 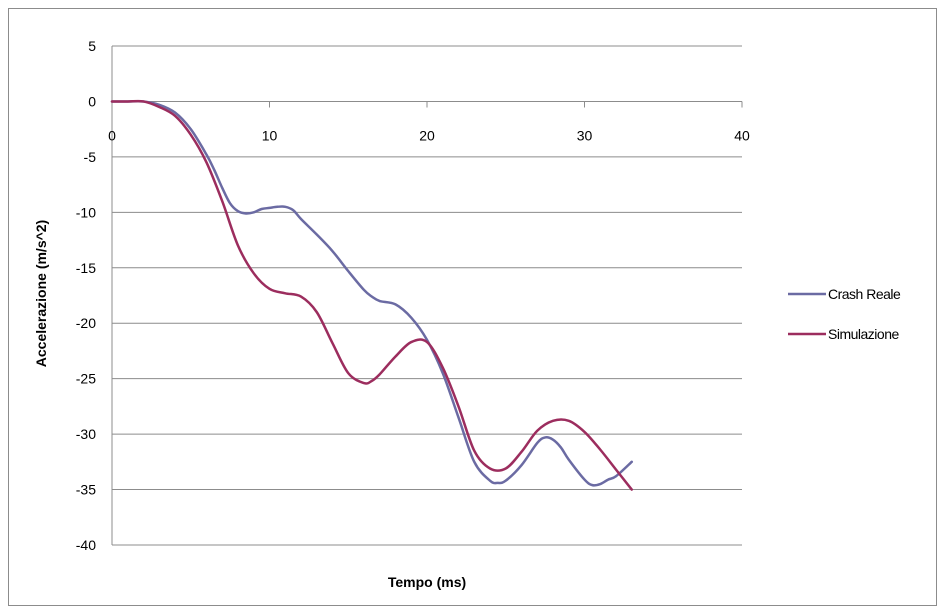 I want to click on x-axis-tick-labels: 0 10 20 30 40, so click(x=429, y=135).